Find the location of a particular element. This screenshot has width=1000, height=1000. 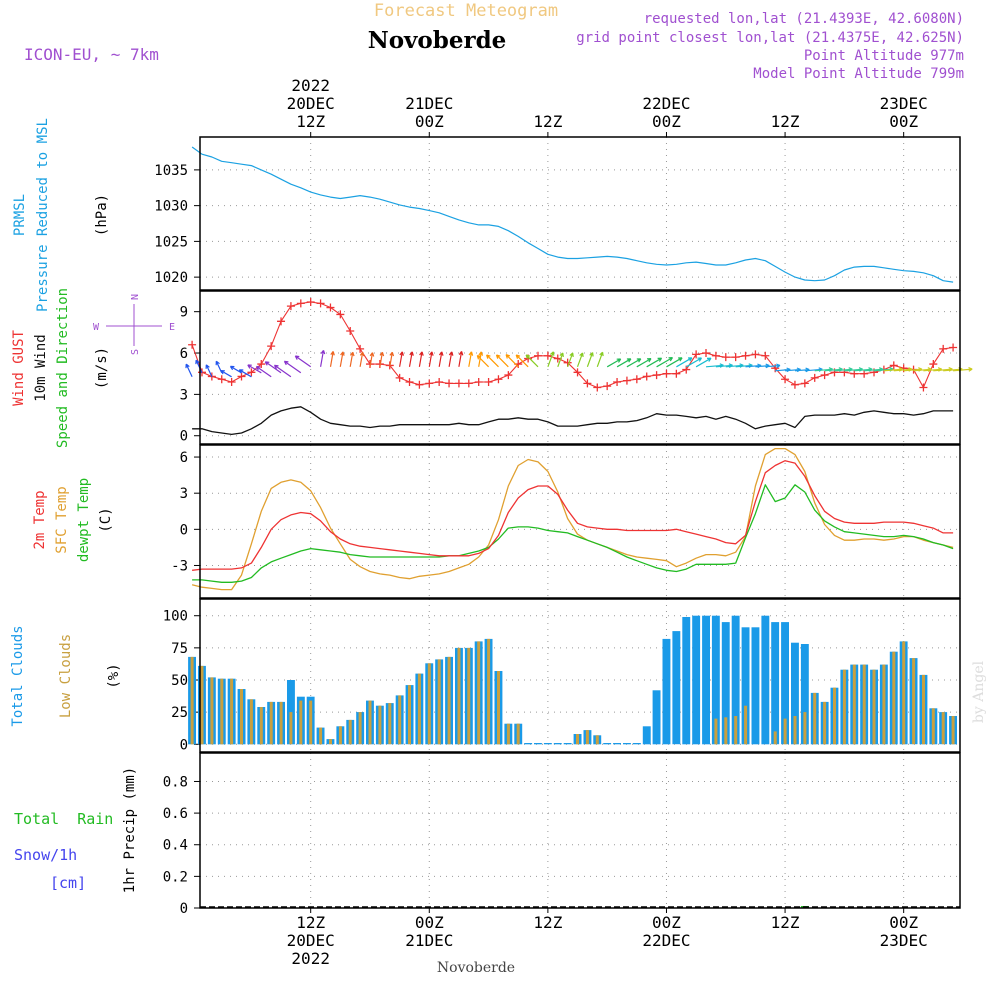

bottom-axis-label: 2022 is located at coordinates (310, 958).